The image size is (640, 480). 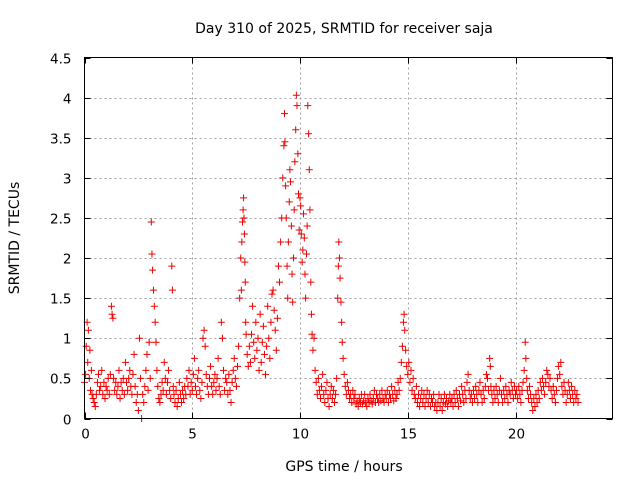 What do you see at coordinates (60, 300) in the screenshot?
I see `y-tick-label: 1.5` at bounding box center [60, 300].